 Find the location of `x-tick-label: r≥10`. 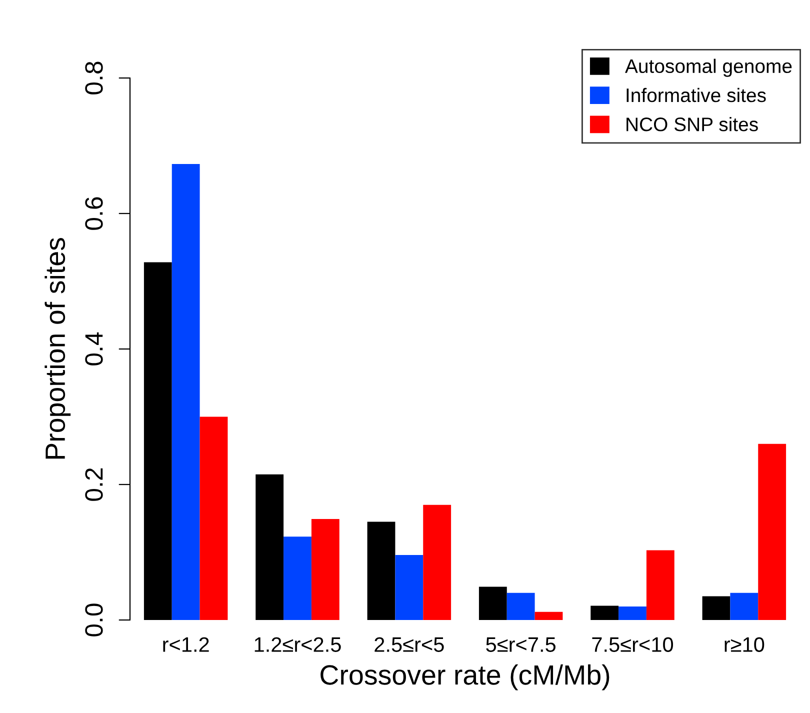

x-tick-label: r≥10 is located at coordinates (744, 644).